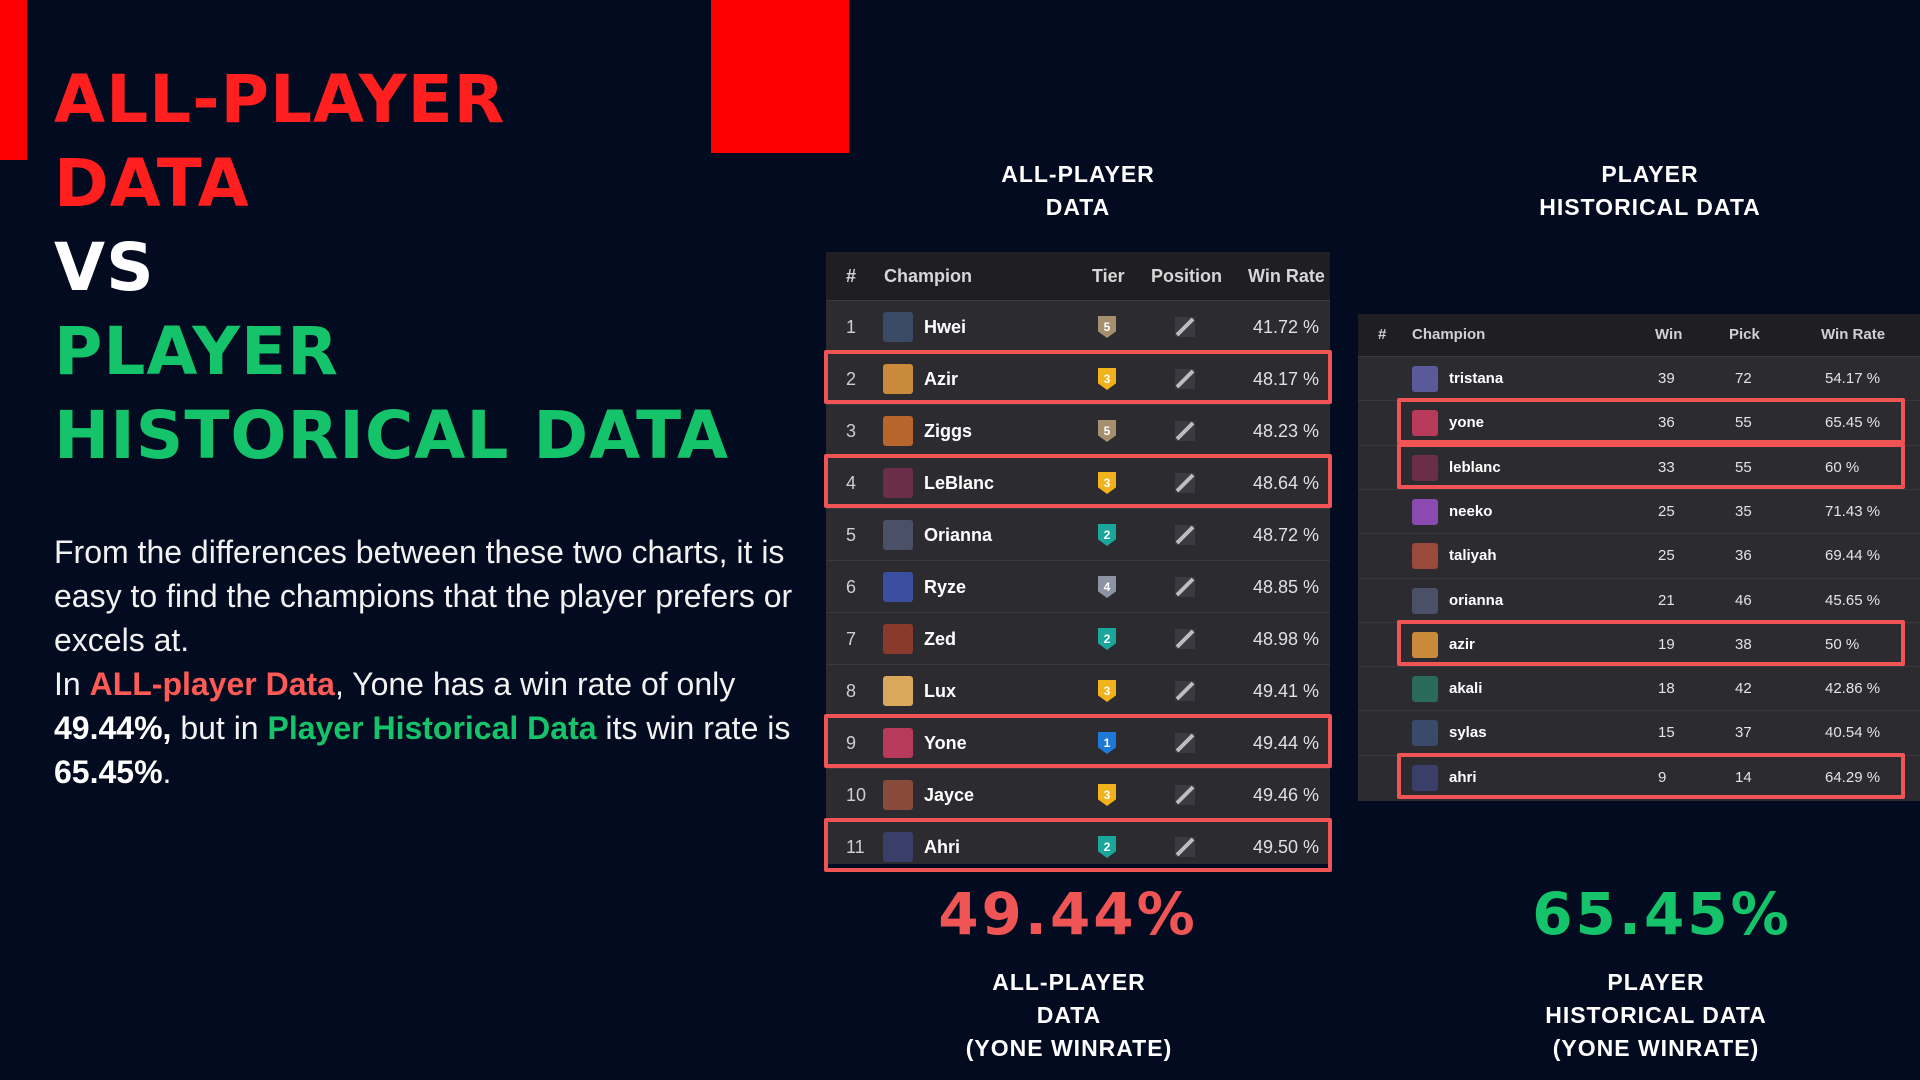 The width and height of the screenshot is (1920, 1080). I want to click on pick-count: 35, so click(1743, 511).